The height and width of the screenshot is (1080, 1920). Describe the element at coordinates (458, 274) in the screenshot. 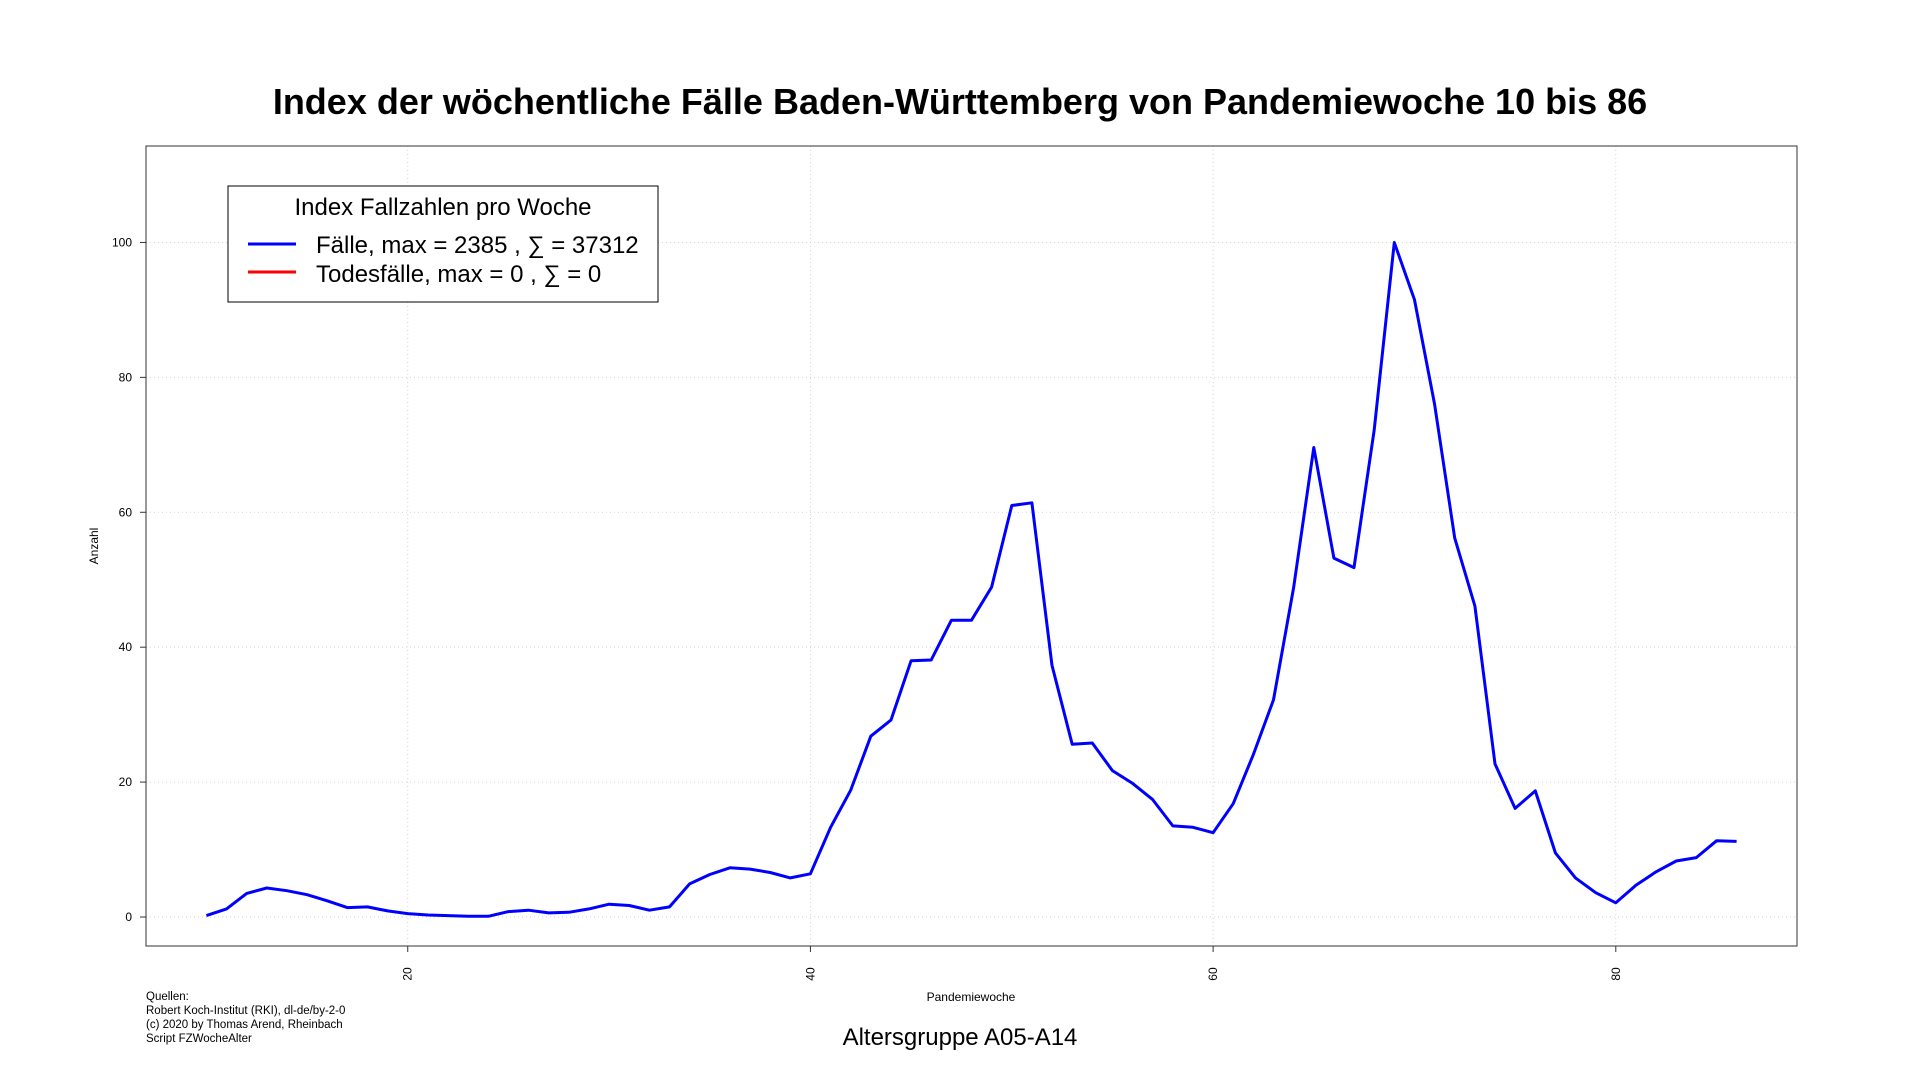

I see `legend-label-deaths: Todesfälle, max = 0 , ∑ = 0` at that location.